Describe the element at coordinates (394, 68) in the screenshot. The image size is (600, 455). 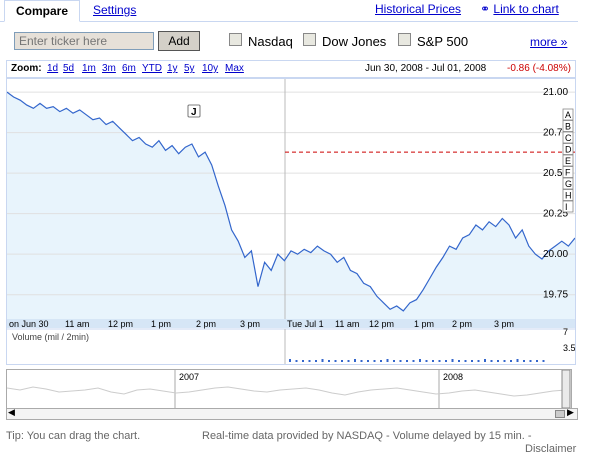
I see `date-from: Jun 30, 2008` at that location.